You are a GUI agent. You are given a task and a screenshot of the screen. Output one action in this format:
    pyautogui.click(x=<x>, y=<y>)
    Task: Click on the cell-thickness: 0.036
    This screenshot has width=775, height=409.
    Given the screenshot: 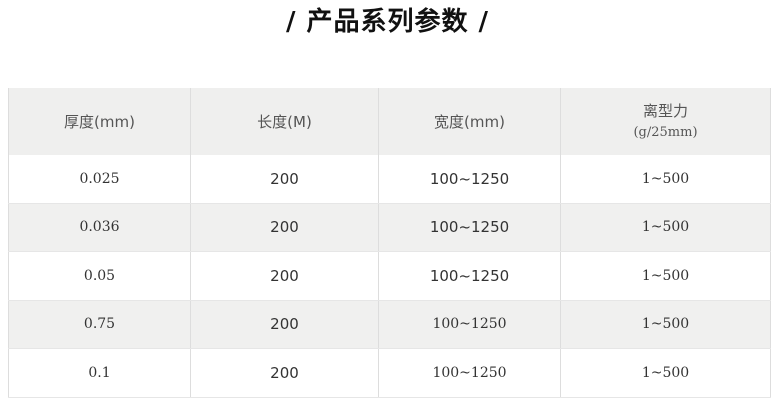 What is the action you would take?
    pyautogui.click(x=99, y=227)
    